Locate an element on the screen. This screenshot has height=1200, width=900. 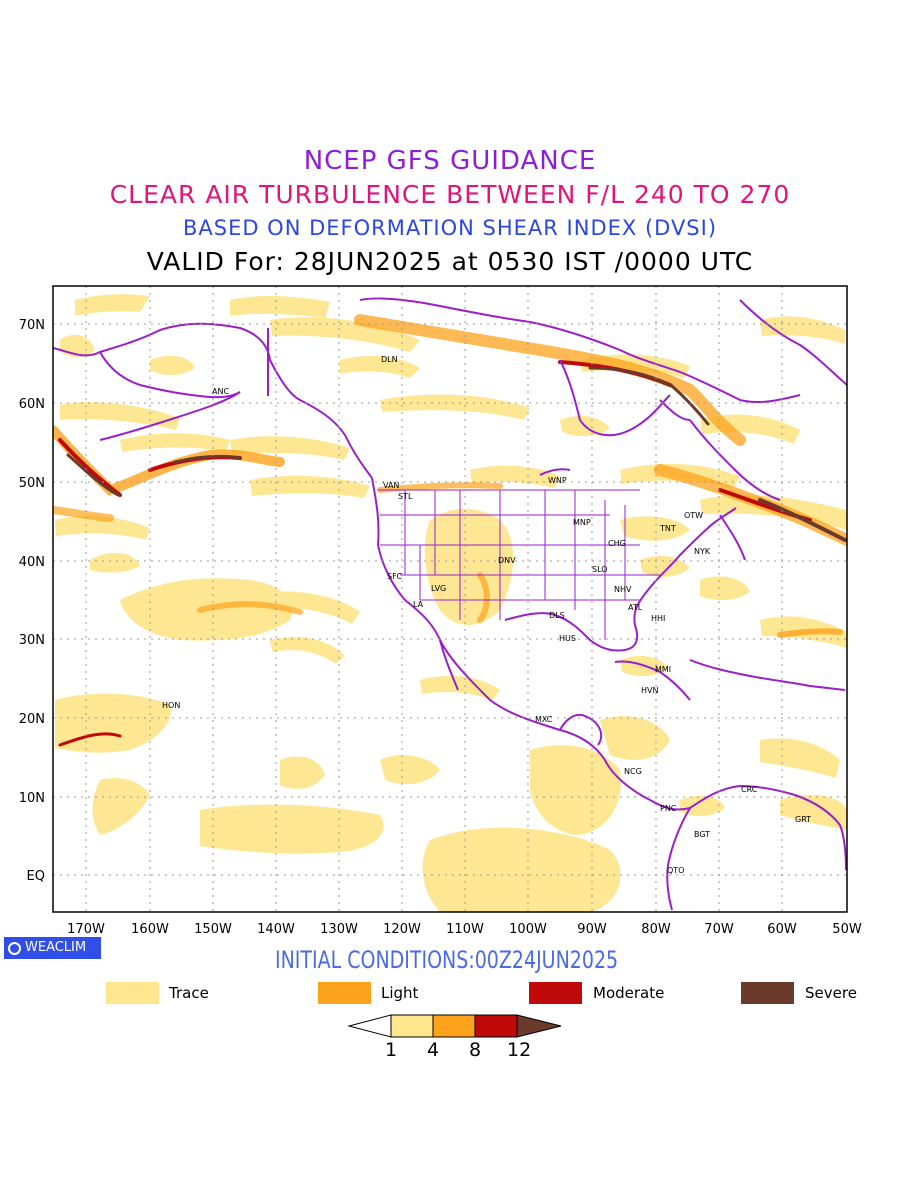
station-label: MXC is located at coordinates (544, 719).